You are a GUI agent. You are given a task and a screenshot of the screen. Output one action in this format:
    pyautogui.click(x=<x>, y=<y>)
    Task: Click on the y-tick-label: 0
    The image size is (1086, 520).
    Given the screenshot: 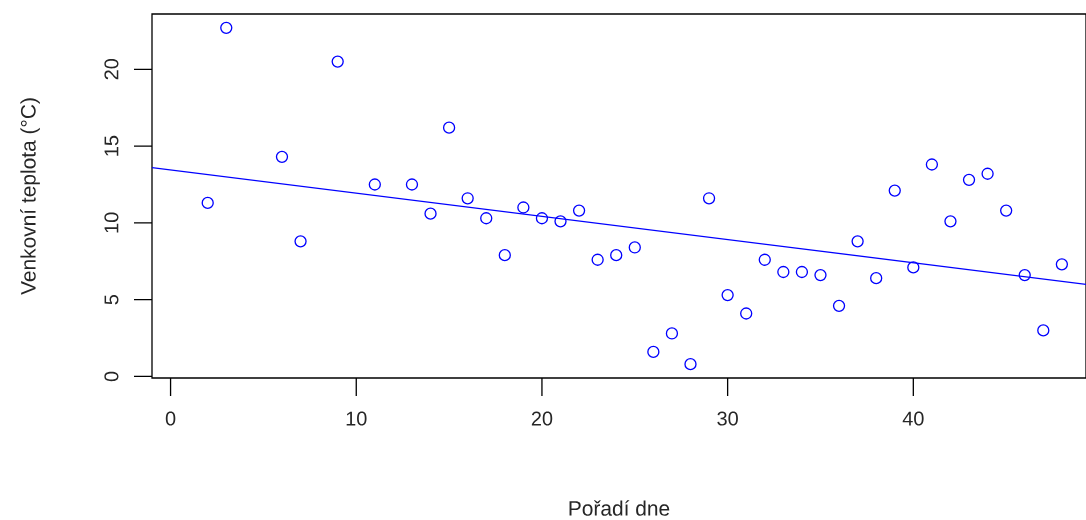 What is the action you would take?
    pyautogui.click(x=111, y=376)
    